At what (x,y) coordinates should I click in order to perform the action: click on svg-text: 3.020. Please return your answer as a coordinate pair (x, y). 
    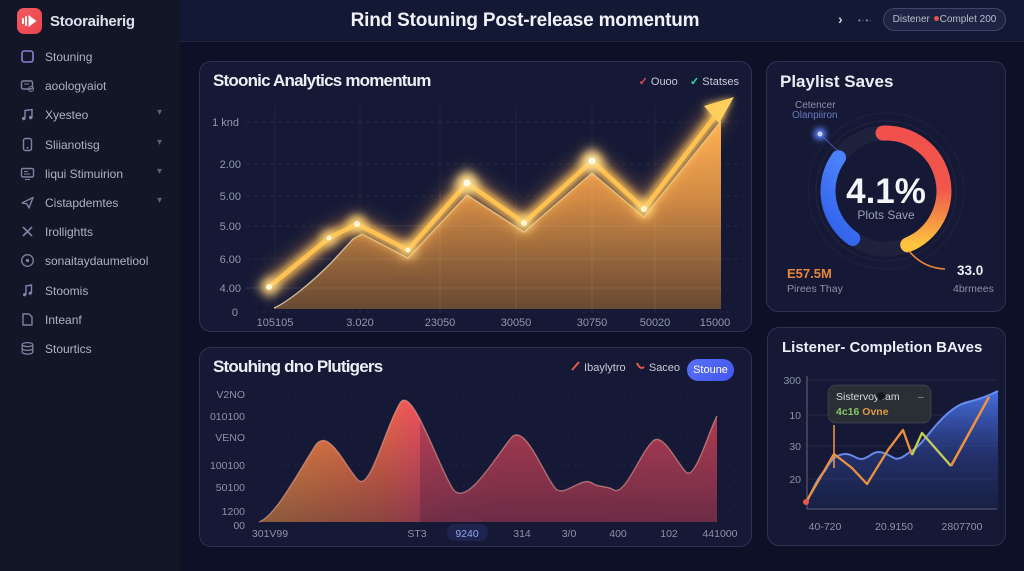
    Looking at the image, I should click on (360, 323).